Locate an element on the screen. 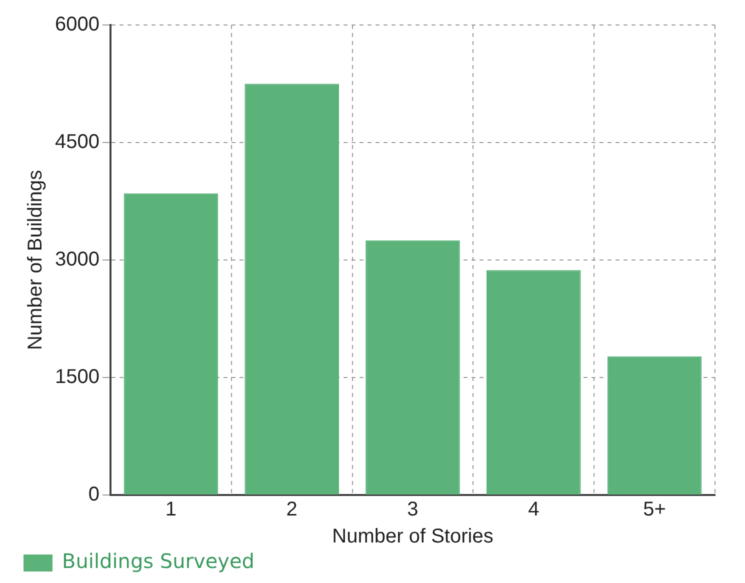 The image size is (745, 583). x-tick-label: 4 is located at coordinates (534, 509).